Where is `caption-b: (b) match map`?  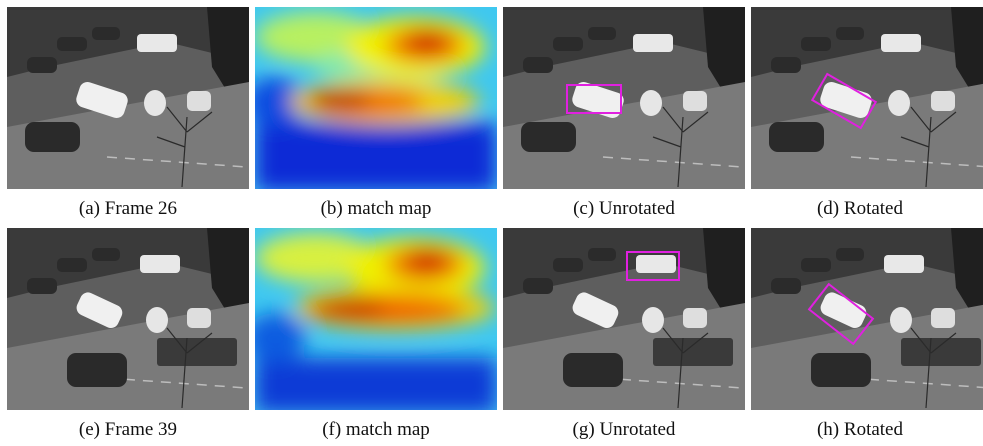
caption-b: (b) match map is located at coordinates (376, 208).